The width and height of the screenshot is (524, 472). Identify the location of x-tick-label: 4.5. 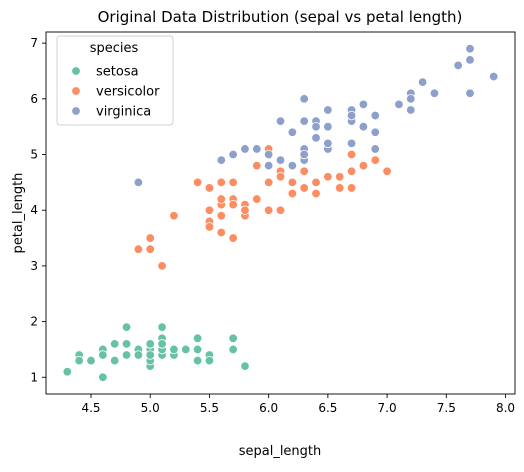
(90, 408).